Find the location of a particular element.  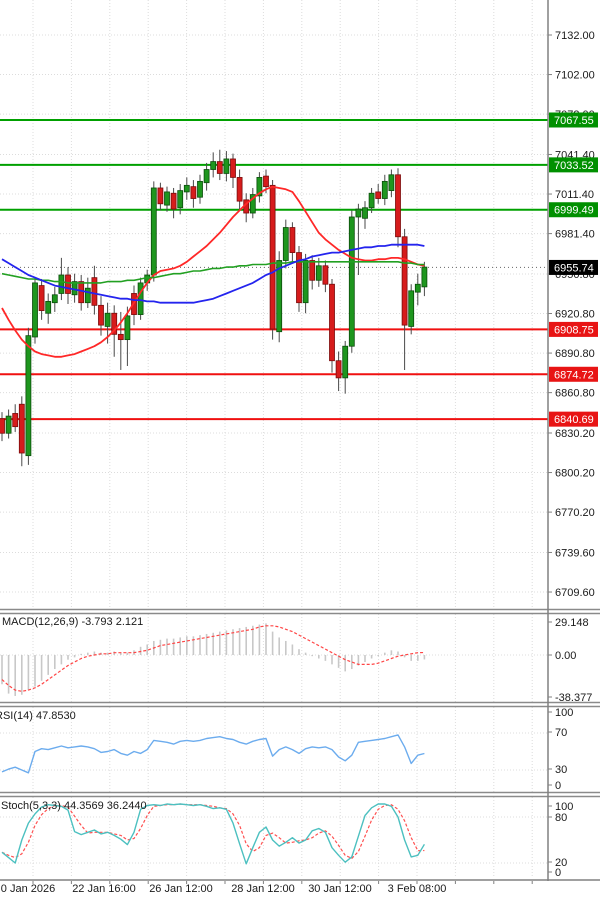

price-tick-label: 6920.80 is located at coordinates (575, 315).